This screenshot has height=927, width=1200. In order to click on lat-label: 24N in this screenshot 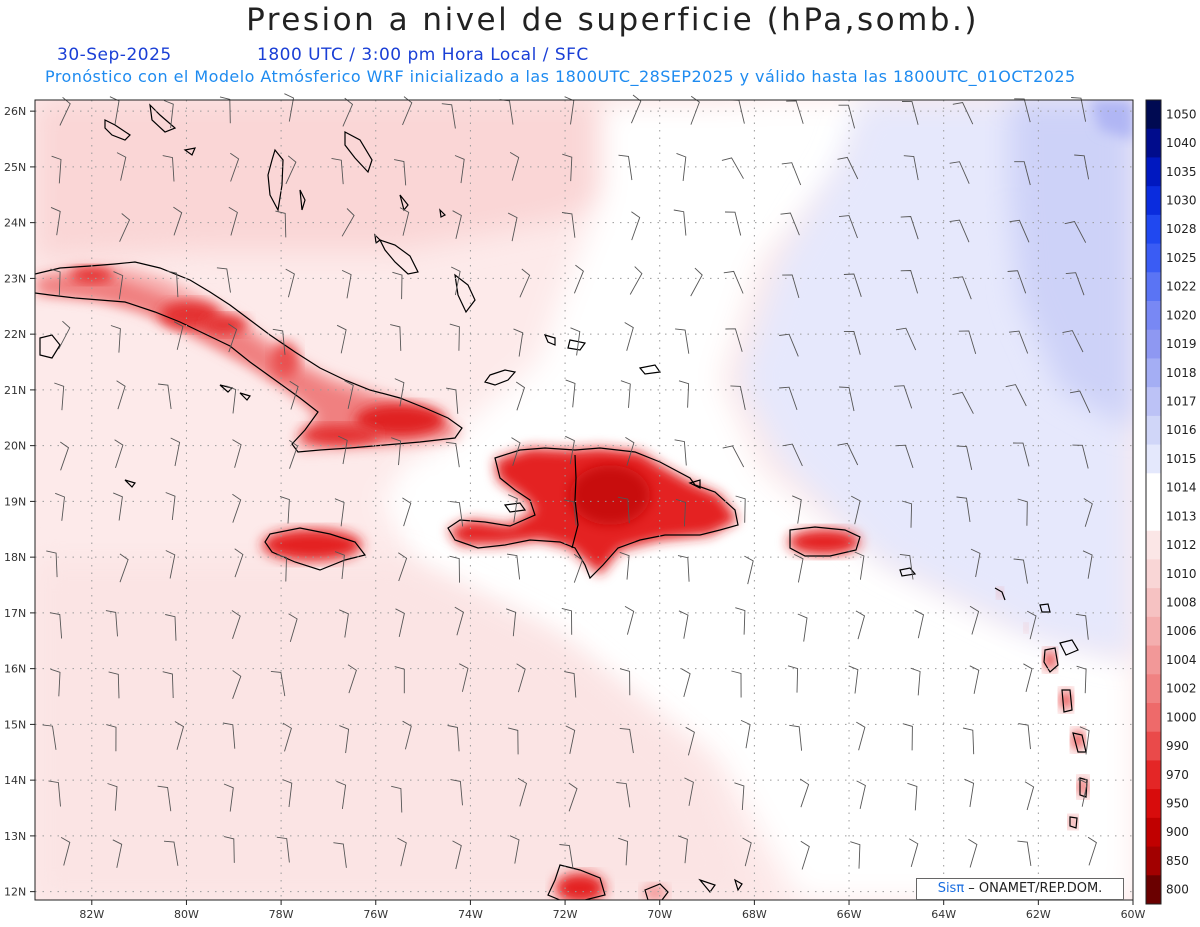, I will do `click(15, 223)`.